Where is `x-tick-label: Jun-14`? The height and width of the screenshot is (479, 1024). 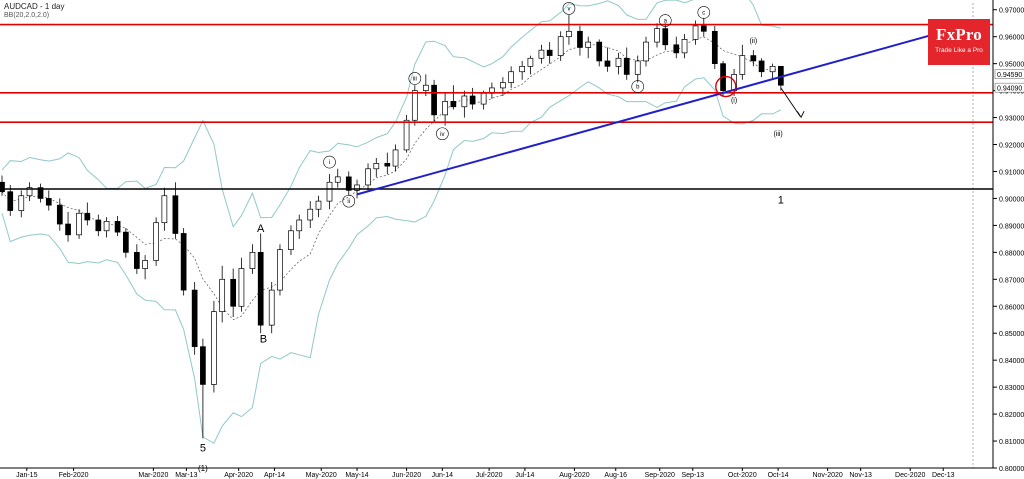 x-tick-label: Jun-14 is located at coordinates (443, 475).